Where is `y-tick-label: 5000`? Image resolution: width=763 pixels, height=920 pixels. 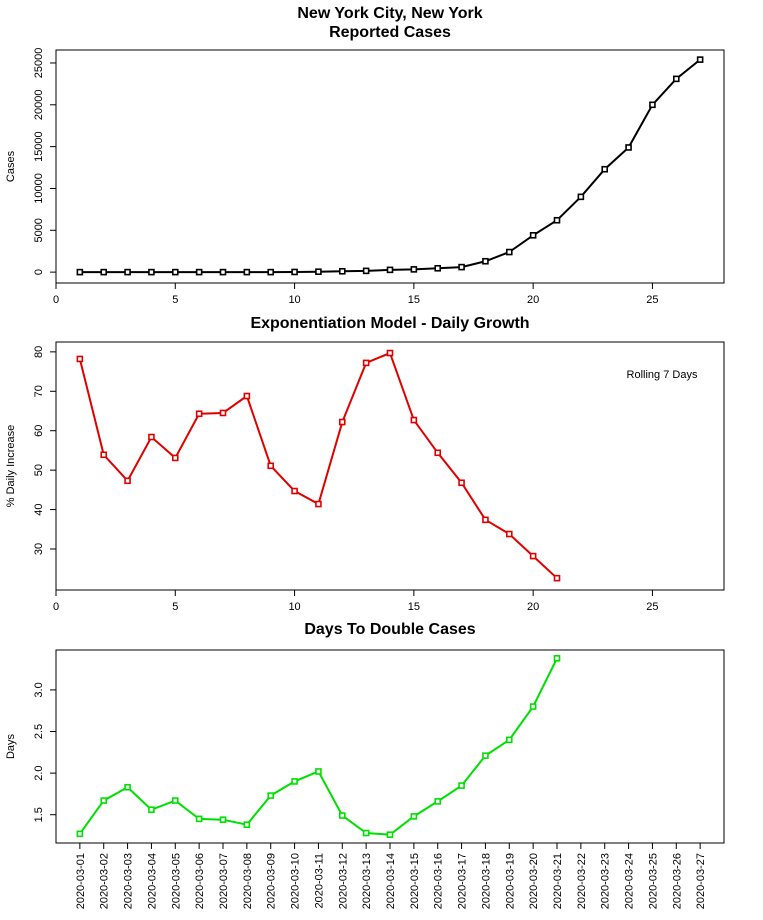 y-tick-label: 5000 is located at coordinates (39, 230).